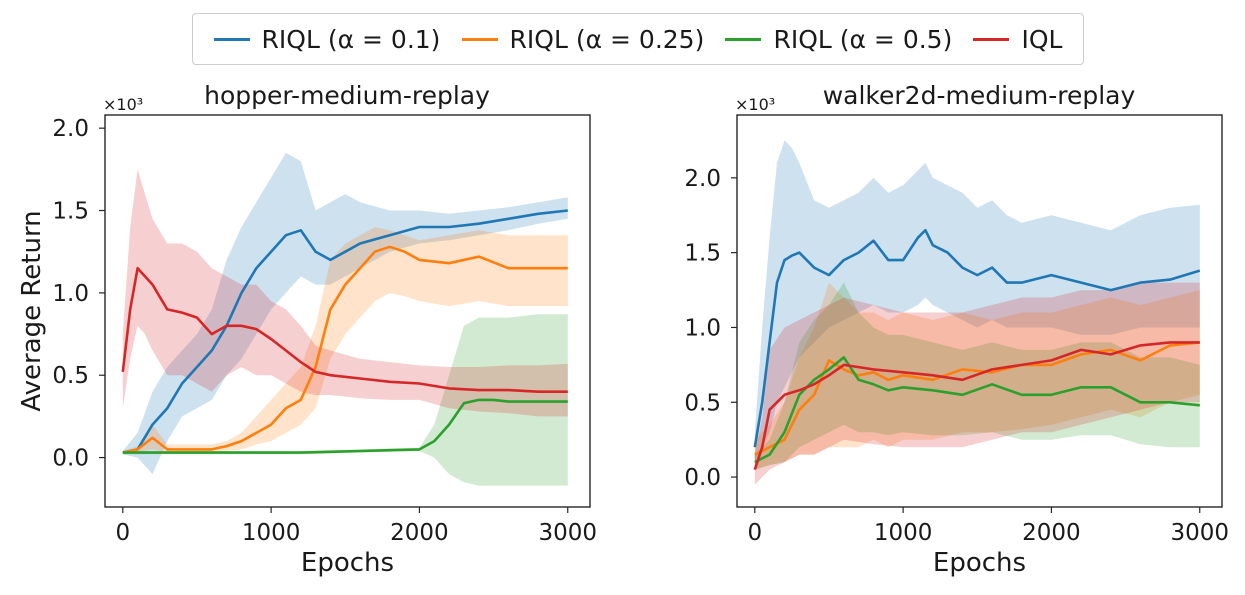 The width and height of the screenshot is (1245, 595). Describe the element at coordinates (231, 39) in the screenshot. I see `legend-line-blue-icon` at that location.